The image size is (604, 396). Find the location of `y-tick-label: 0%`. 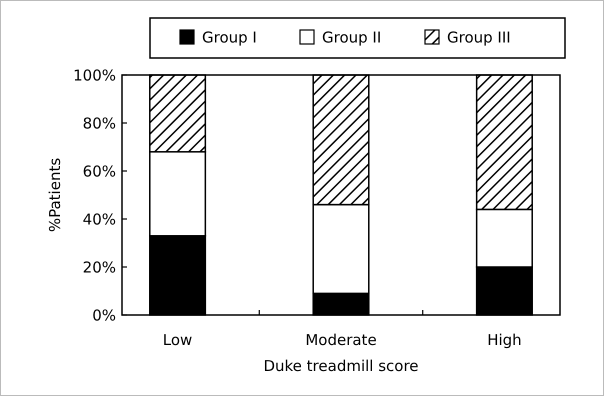

y-tick-label: 0% is located at coordinates (104, 315).